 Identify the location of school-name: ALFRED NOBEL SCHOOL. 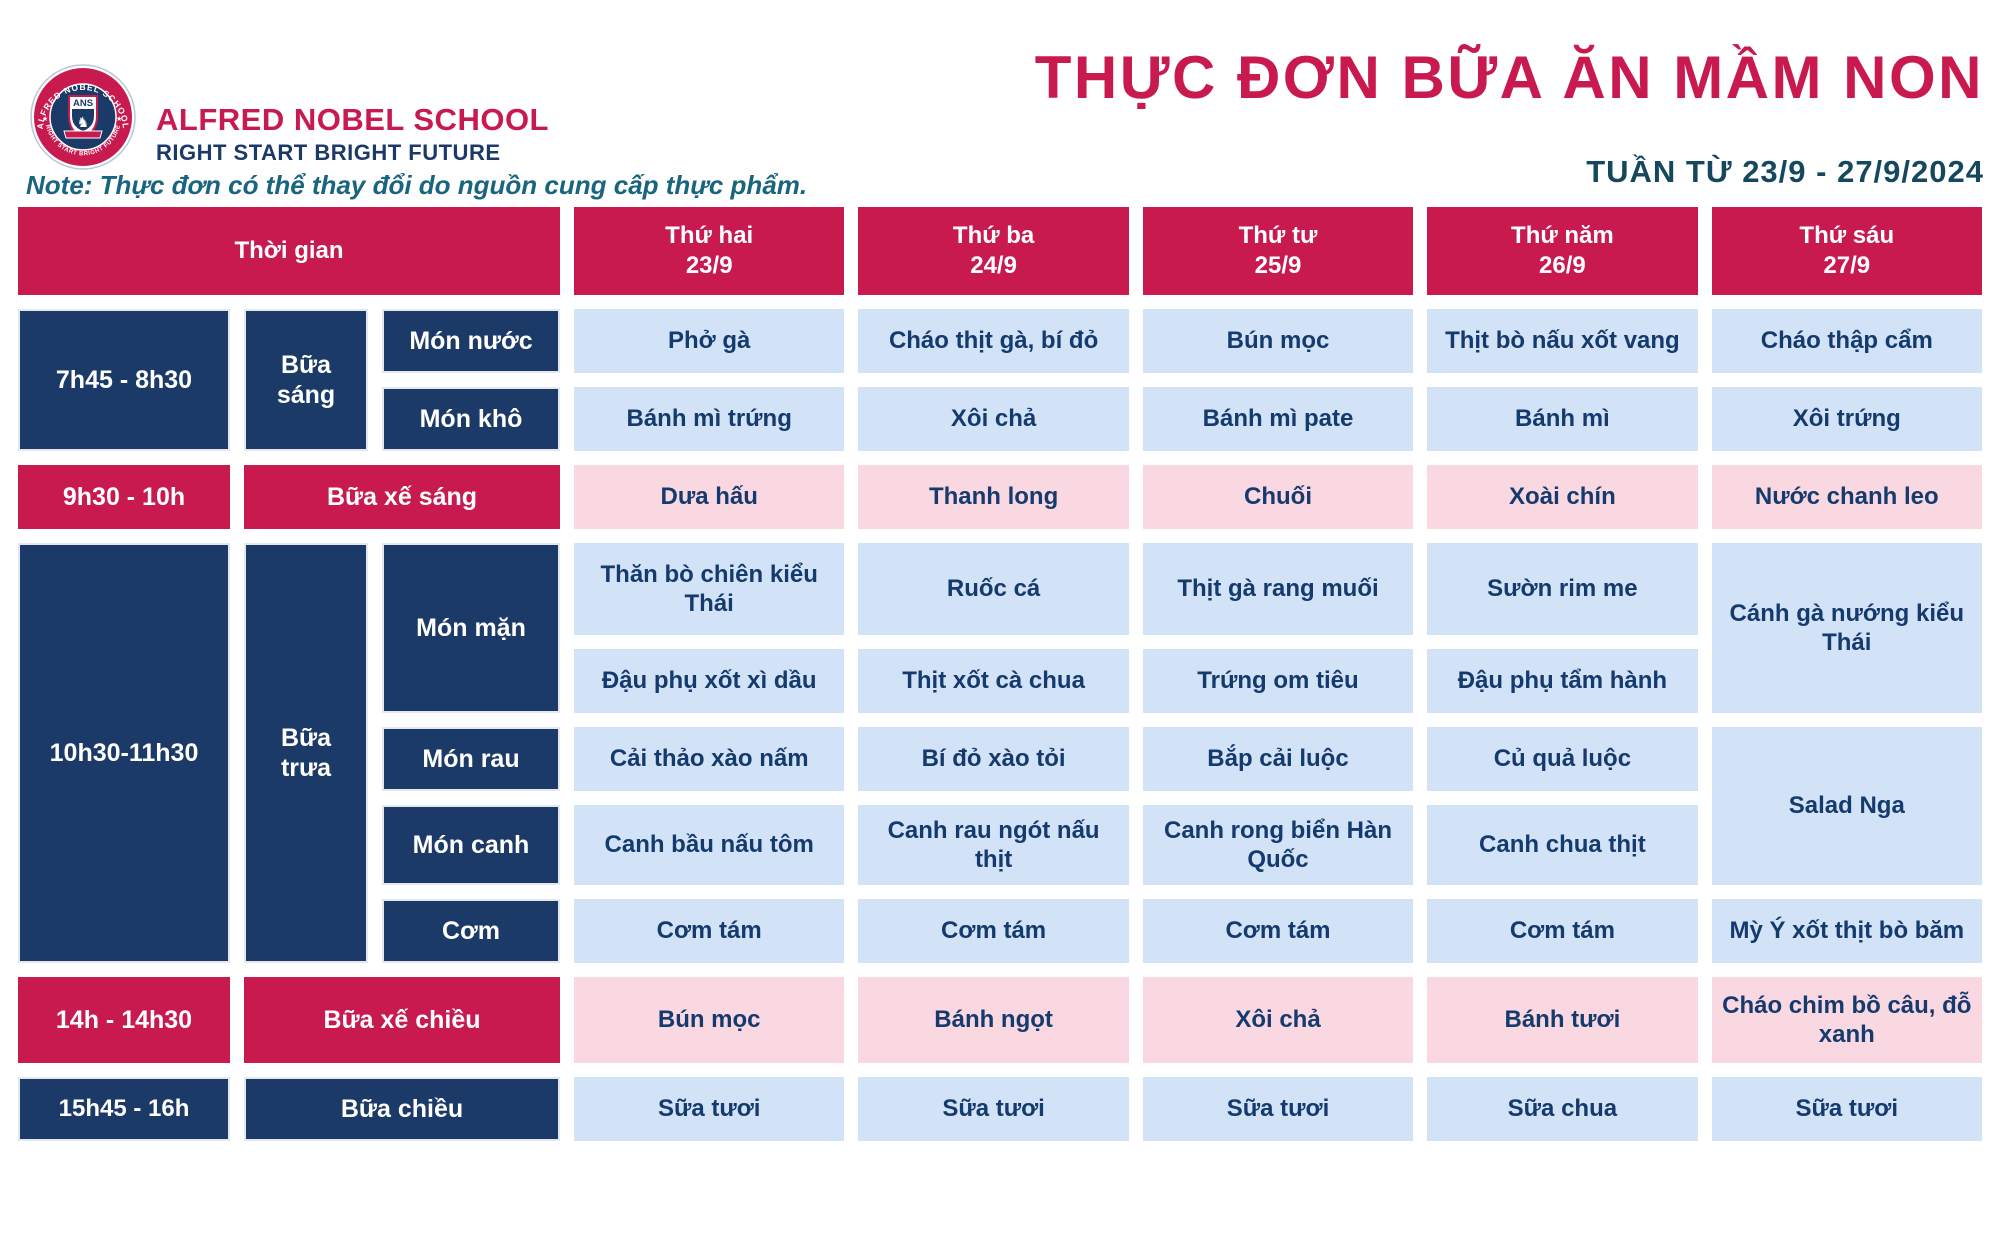
(352, 119).